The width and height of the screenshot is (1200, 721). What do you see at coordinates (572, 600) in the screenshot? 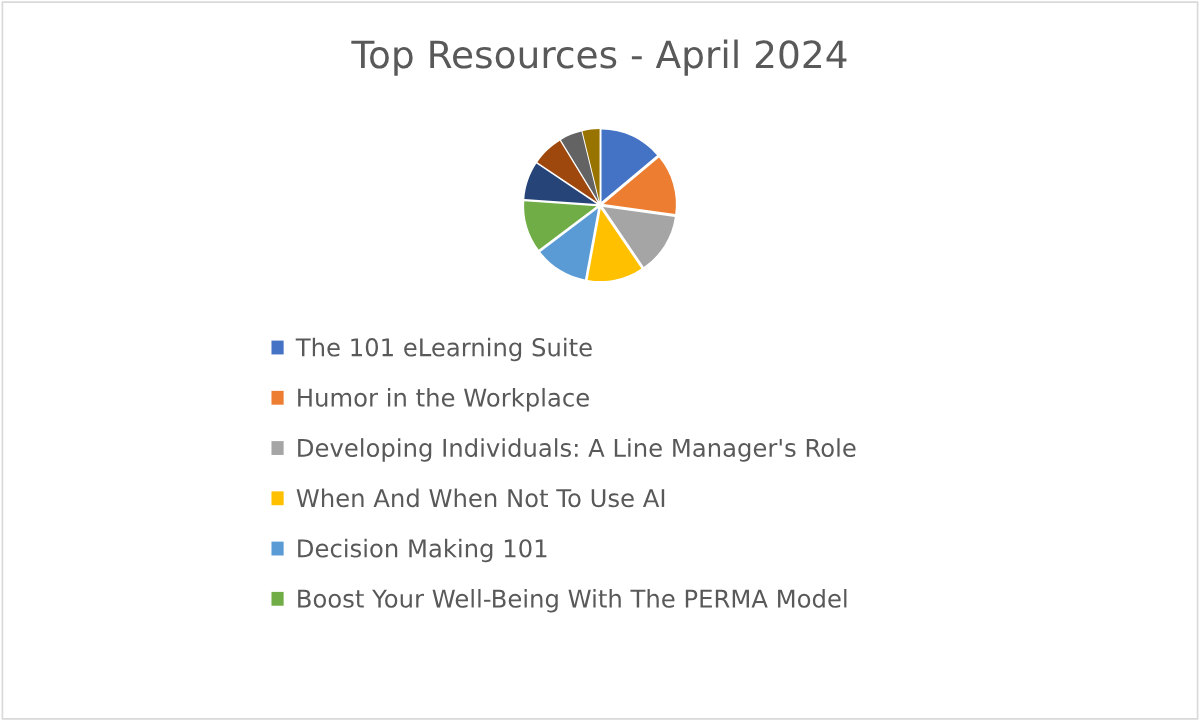
I see `legend-label: Boost Your Well-Being With The PERMA Model` at bounding box center [572, 600].